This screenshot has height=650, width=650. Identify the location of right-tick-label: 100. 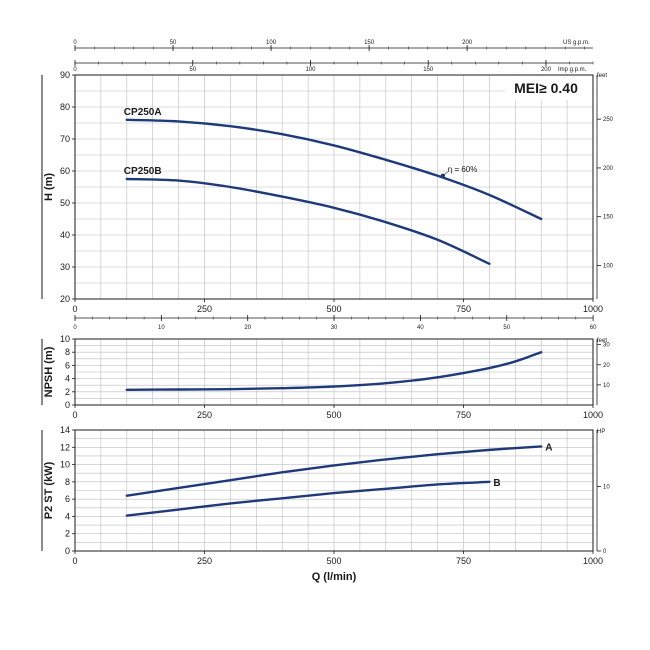
(608, 266).